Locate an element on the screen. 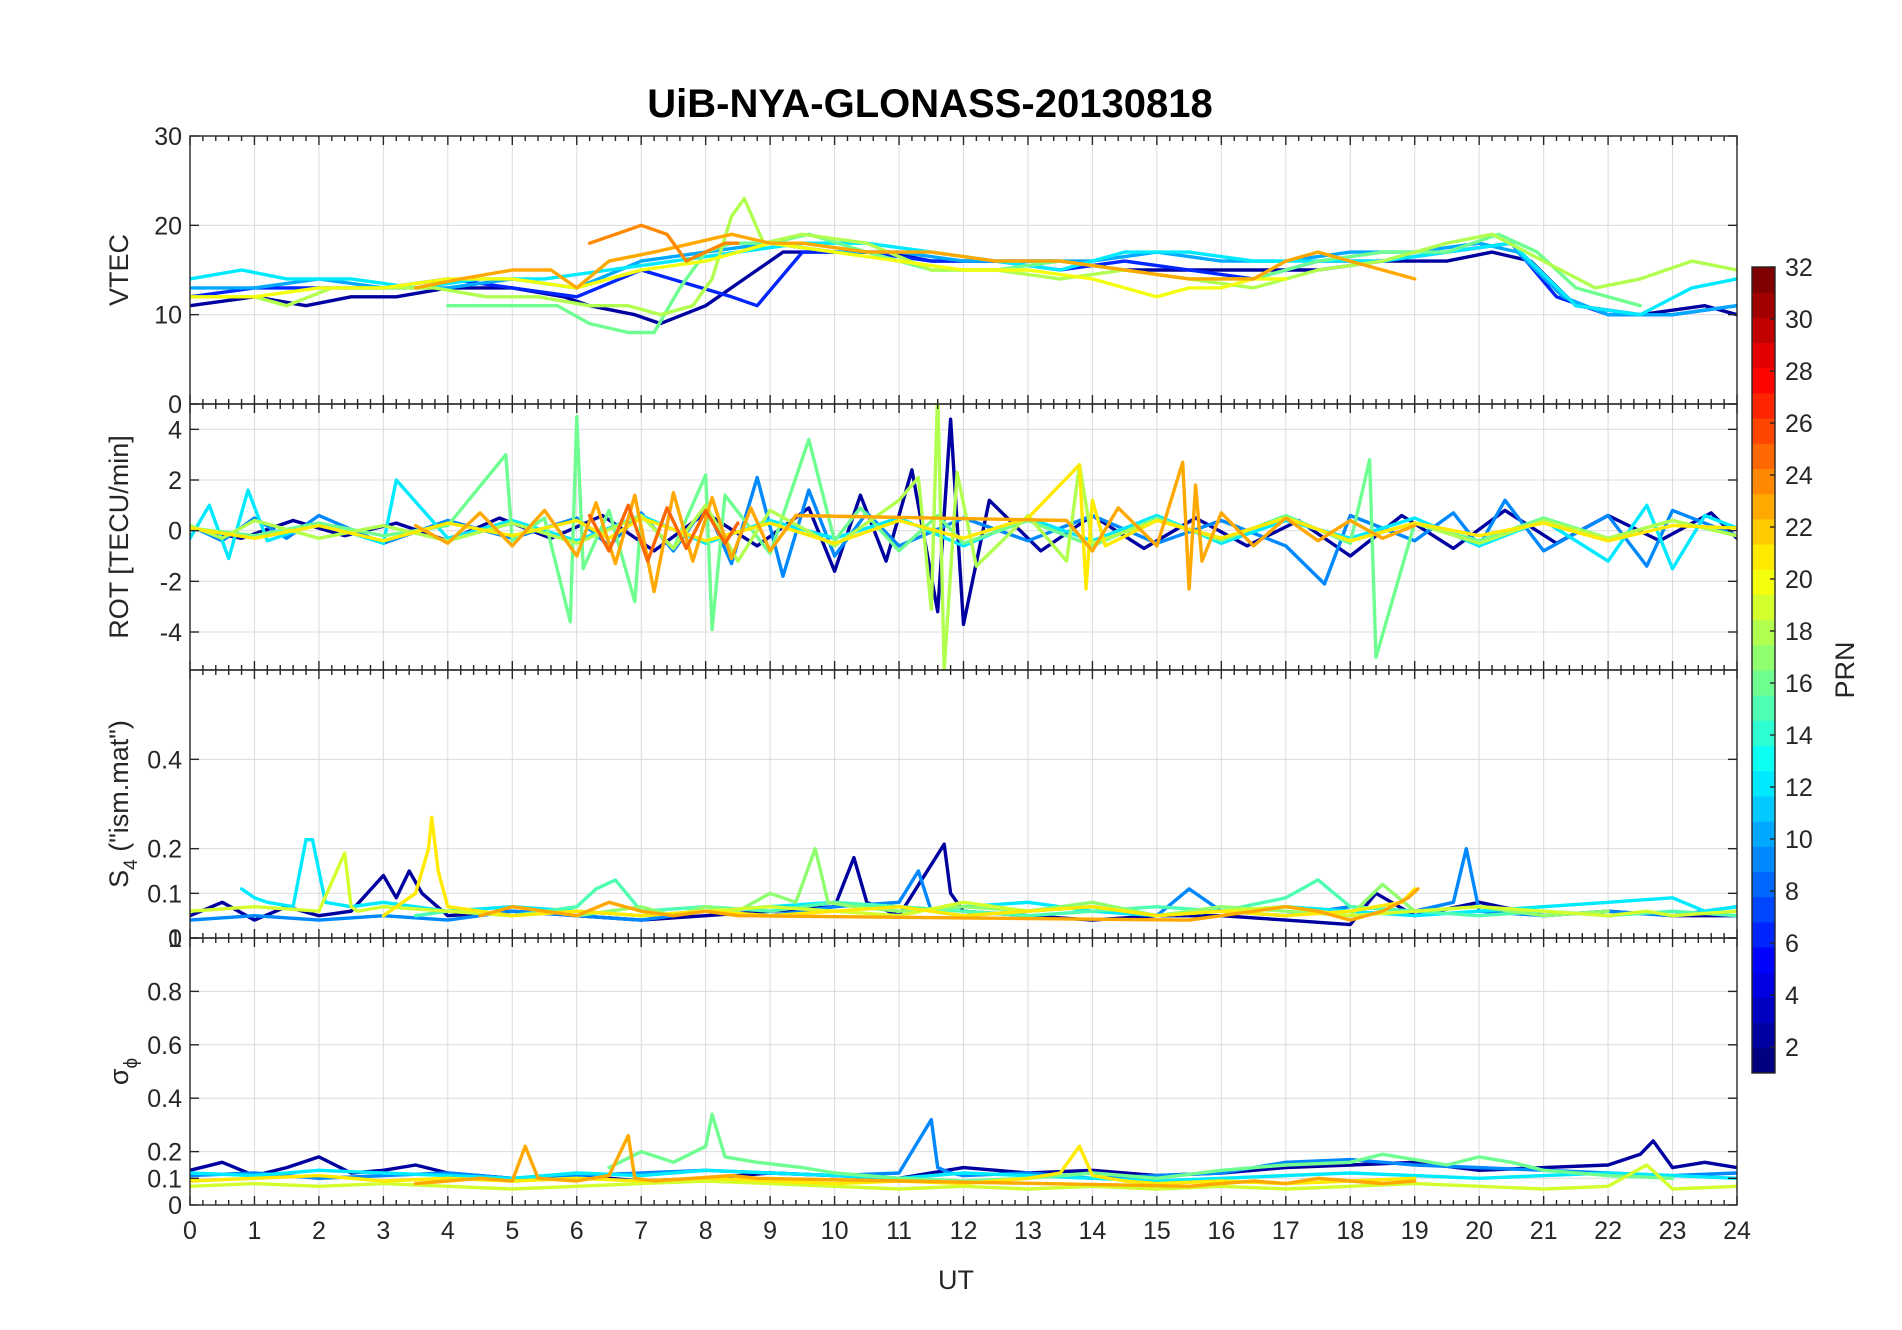 This screenshot has height=1330, width=1902. x-tick-label: 18 is located at coordinates (1350, 1231).